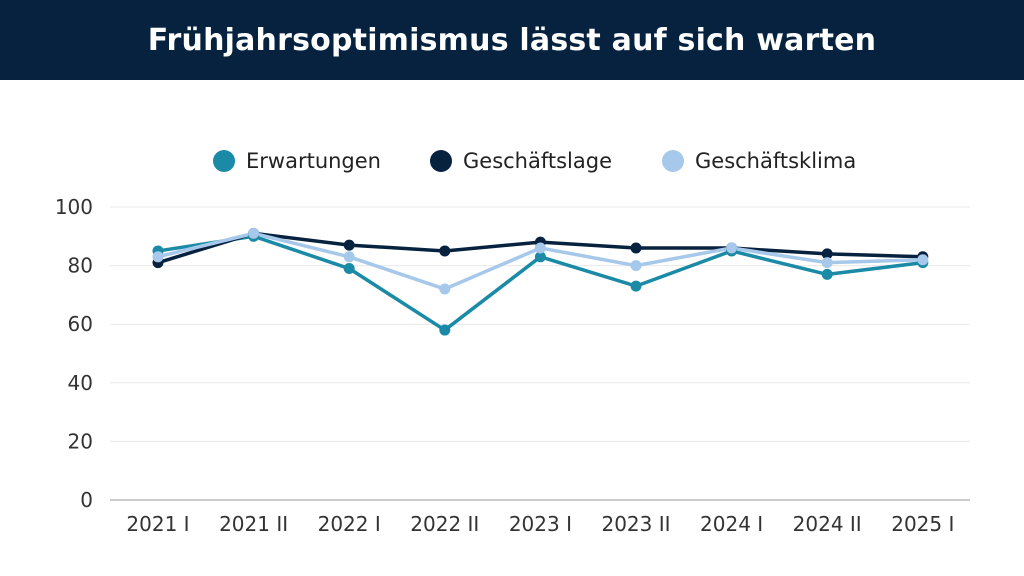 The image size is (1024, 576). Describe the element at coordinates (157, 524) in the screenshot. I see `x-tick-label: 2021 I` at that location.